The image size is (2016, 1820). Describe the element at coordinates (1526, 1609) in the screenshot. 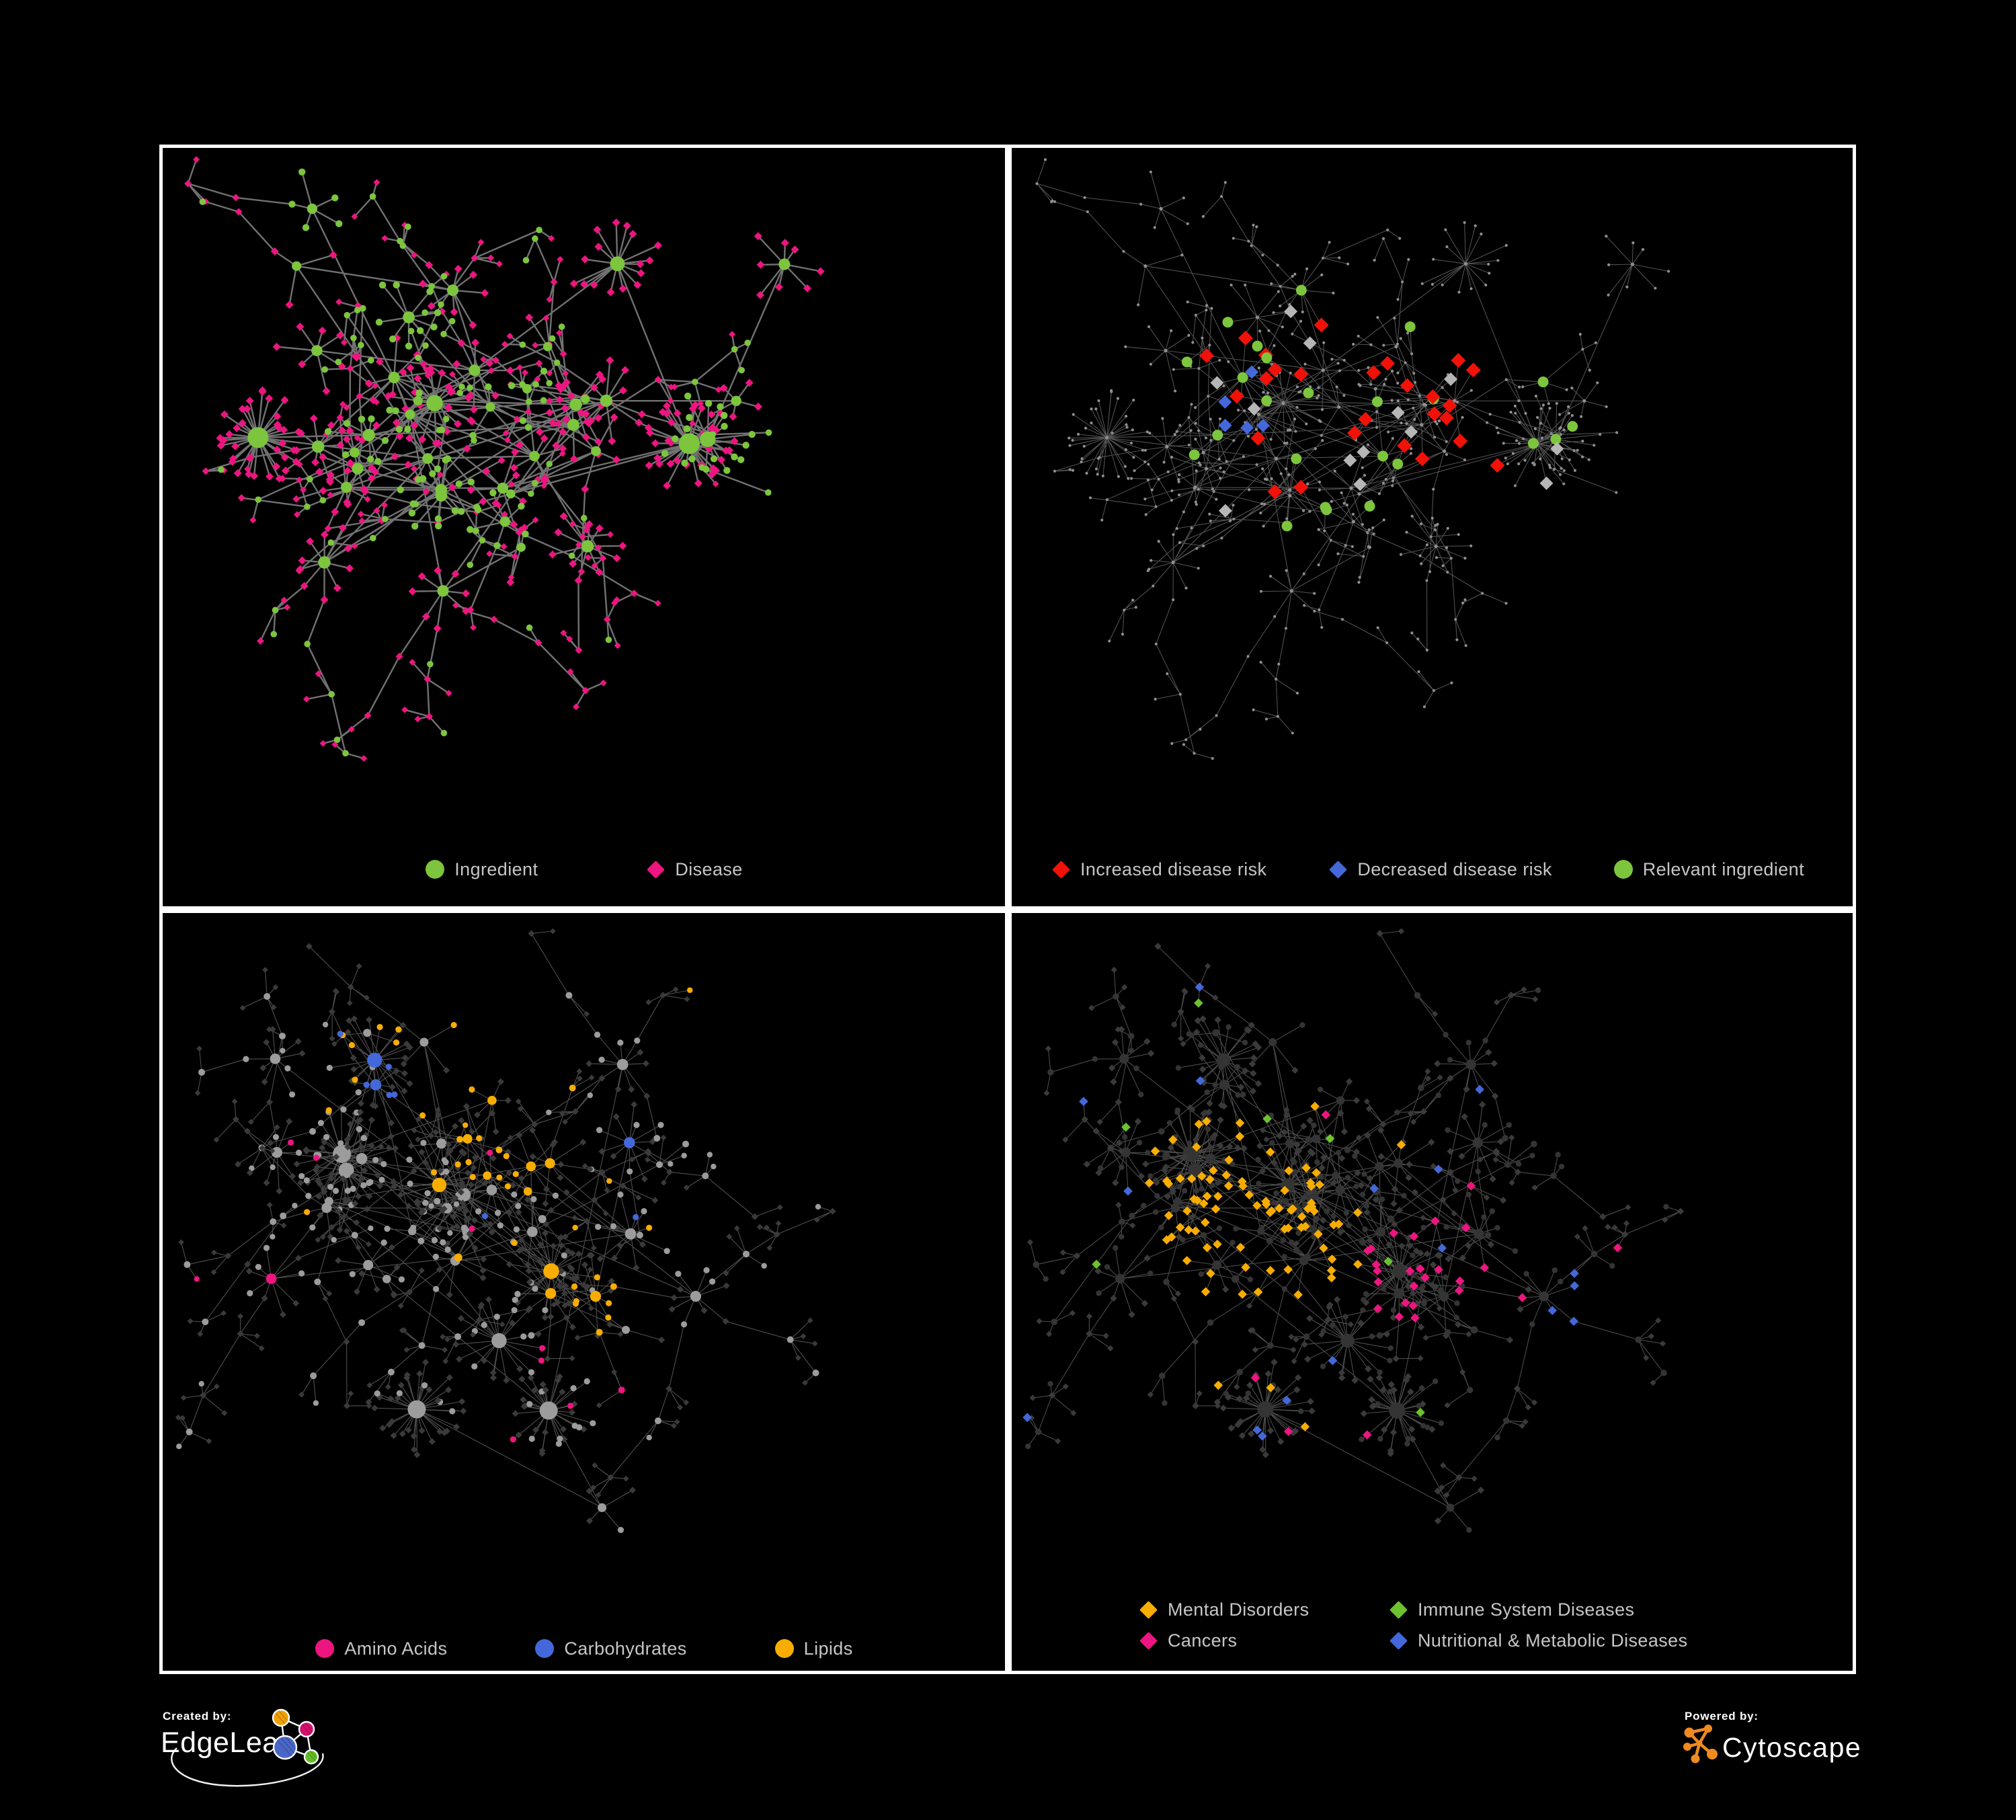

I see `legend-label: Immune System Diseases` at that location.